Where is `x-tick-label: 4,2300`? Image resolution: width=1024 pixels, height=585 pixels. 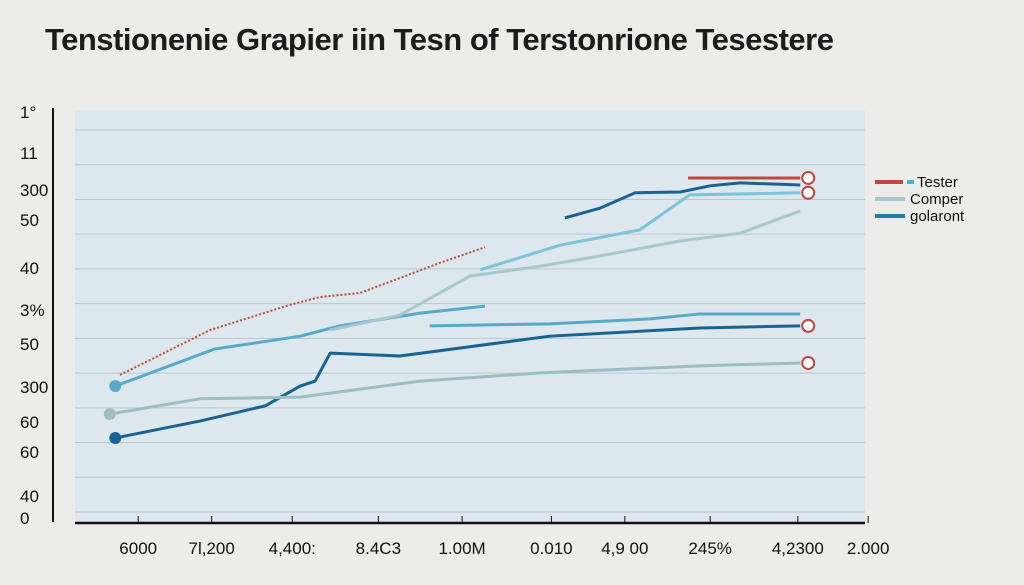 x-tick-label: 4,2300 is located at coordinates (798, 548).